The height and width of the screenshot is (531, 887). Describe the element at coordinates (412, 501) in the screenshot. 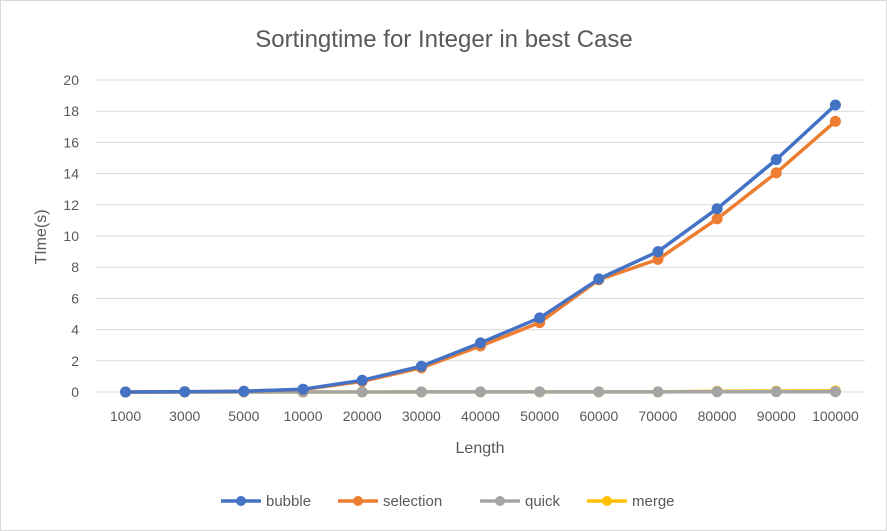

I see `legend-label: selection` at that location.